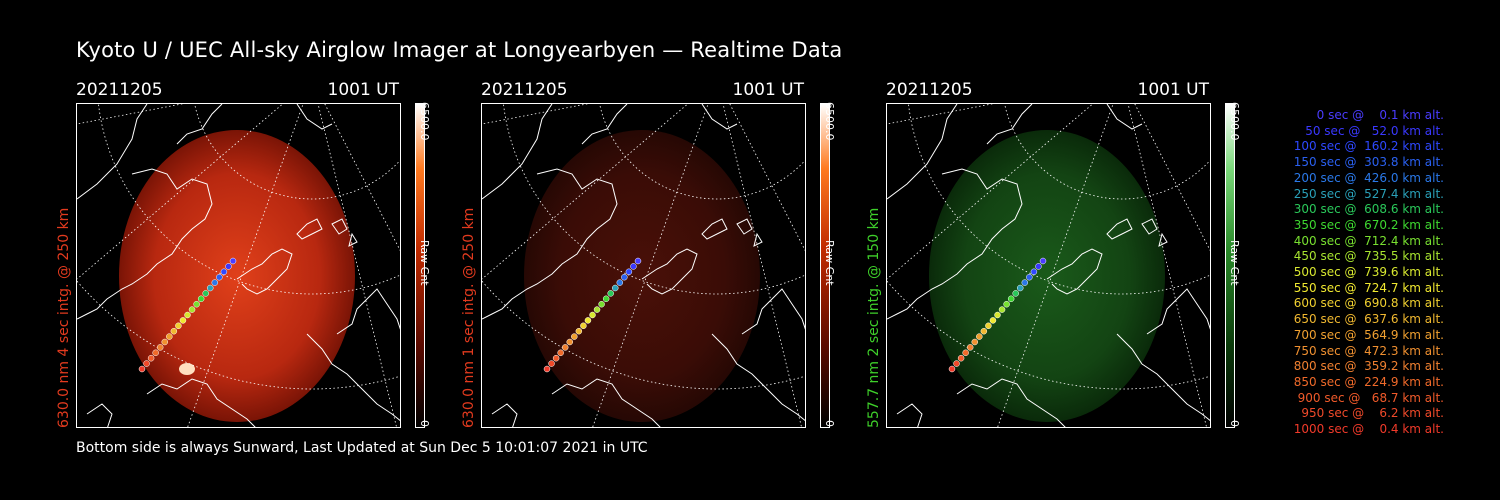 The width and height of the screenshot is (1500, 500). Describe the element at coordinates (1366, 224) in the screenshot. I see `legend-row: 350 sec @ 670.2 km alt.` at that location.